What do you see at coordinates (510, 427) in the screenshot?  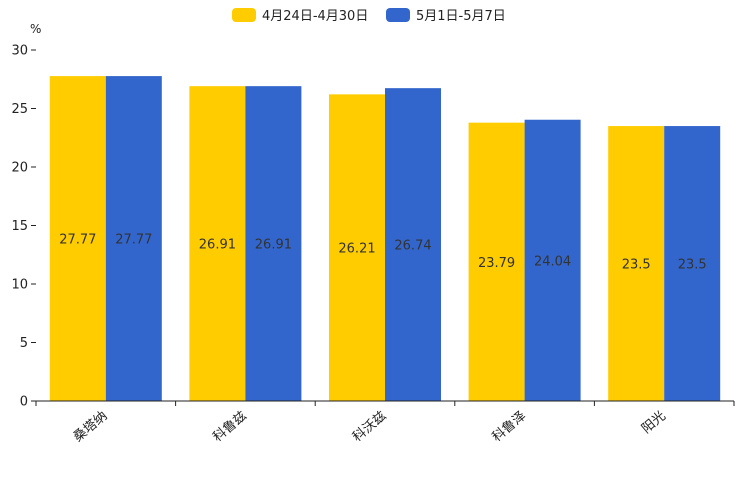 I see `x-category-label: 科鲁泽` at bounding box center [510, 427].